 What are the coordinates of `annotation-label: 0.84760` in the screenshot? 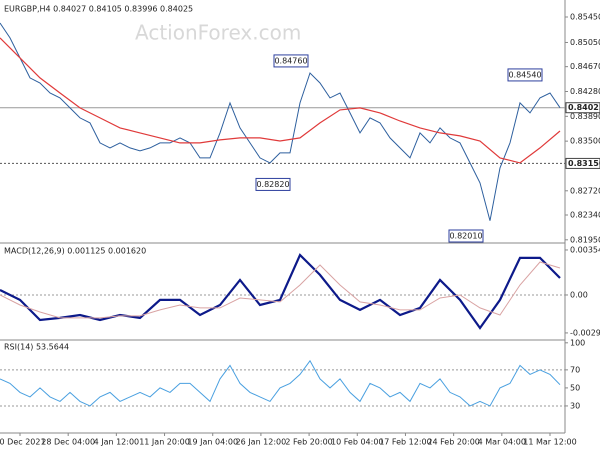 It's located at (290, 60).